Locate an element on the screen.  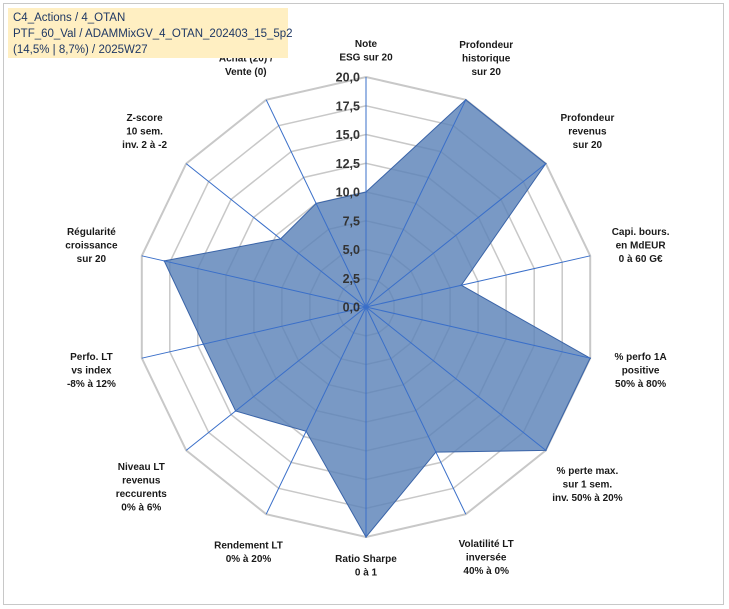
category-label-line: inv. 50% à 20% is located at coordinates (587, 498).